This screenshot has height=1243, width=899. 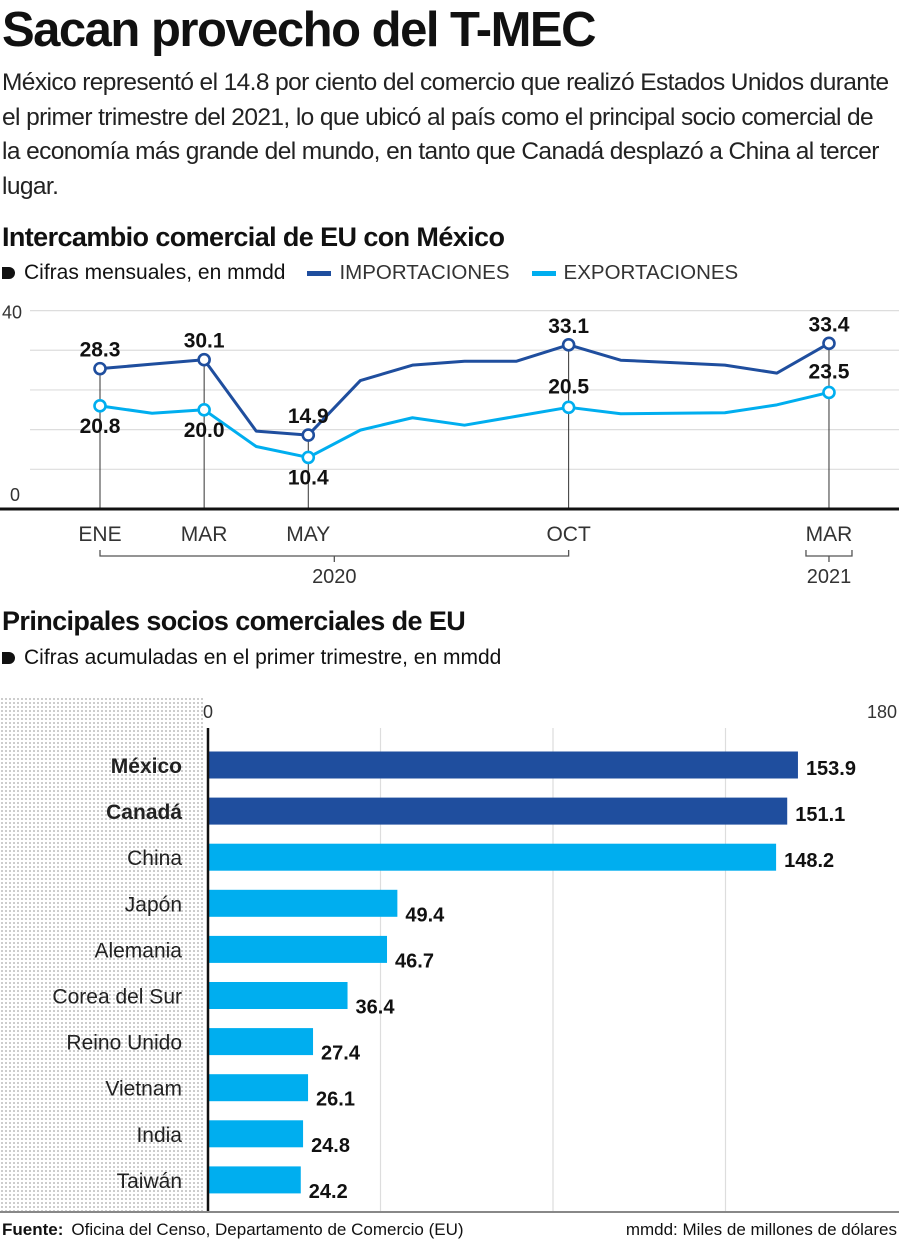 I want to click on y-tick-label: 0, so click(x=15, y=495).